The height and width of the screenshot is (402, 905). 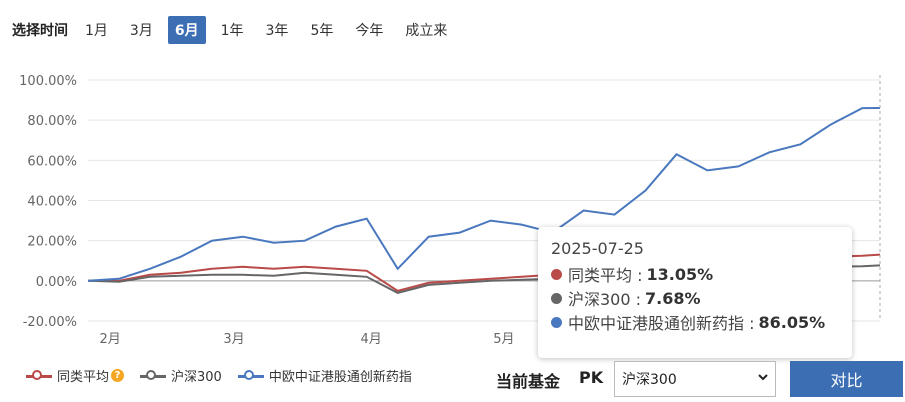 What do you see at coordinates (109, 339) in the screenshot?
I see `x-tick-label: 2月` at bounding box center [109, 339].